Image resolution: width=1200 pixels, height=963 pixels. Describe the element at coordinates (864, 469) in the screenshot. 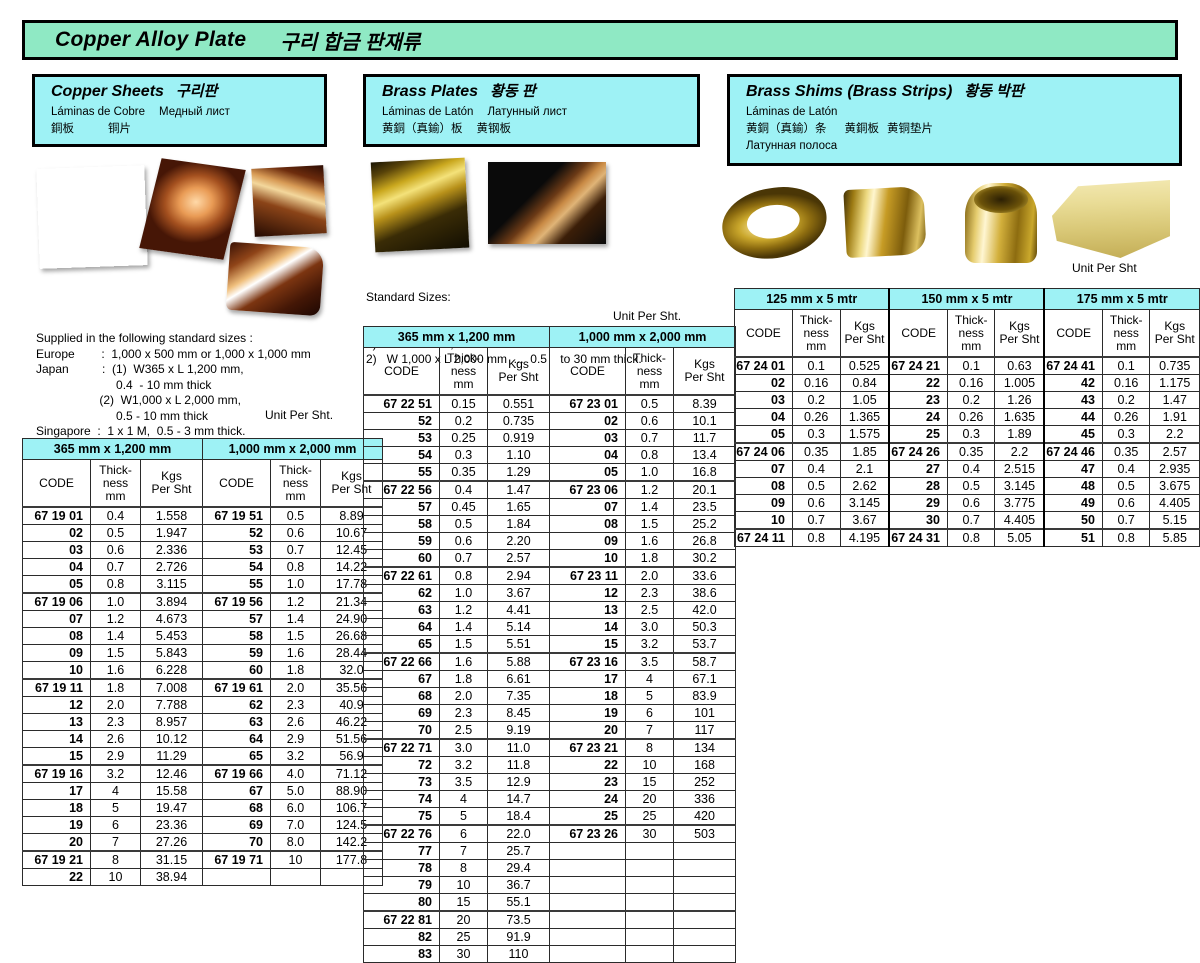

I see `cell-kgs: 2.1` at that location.